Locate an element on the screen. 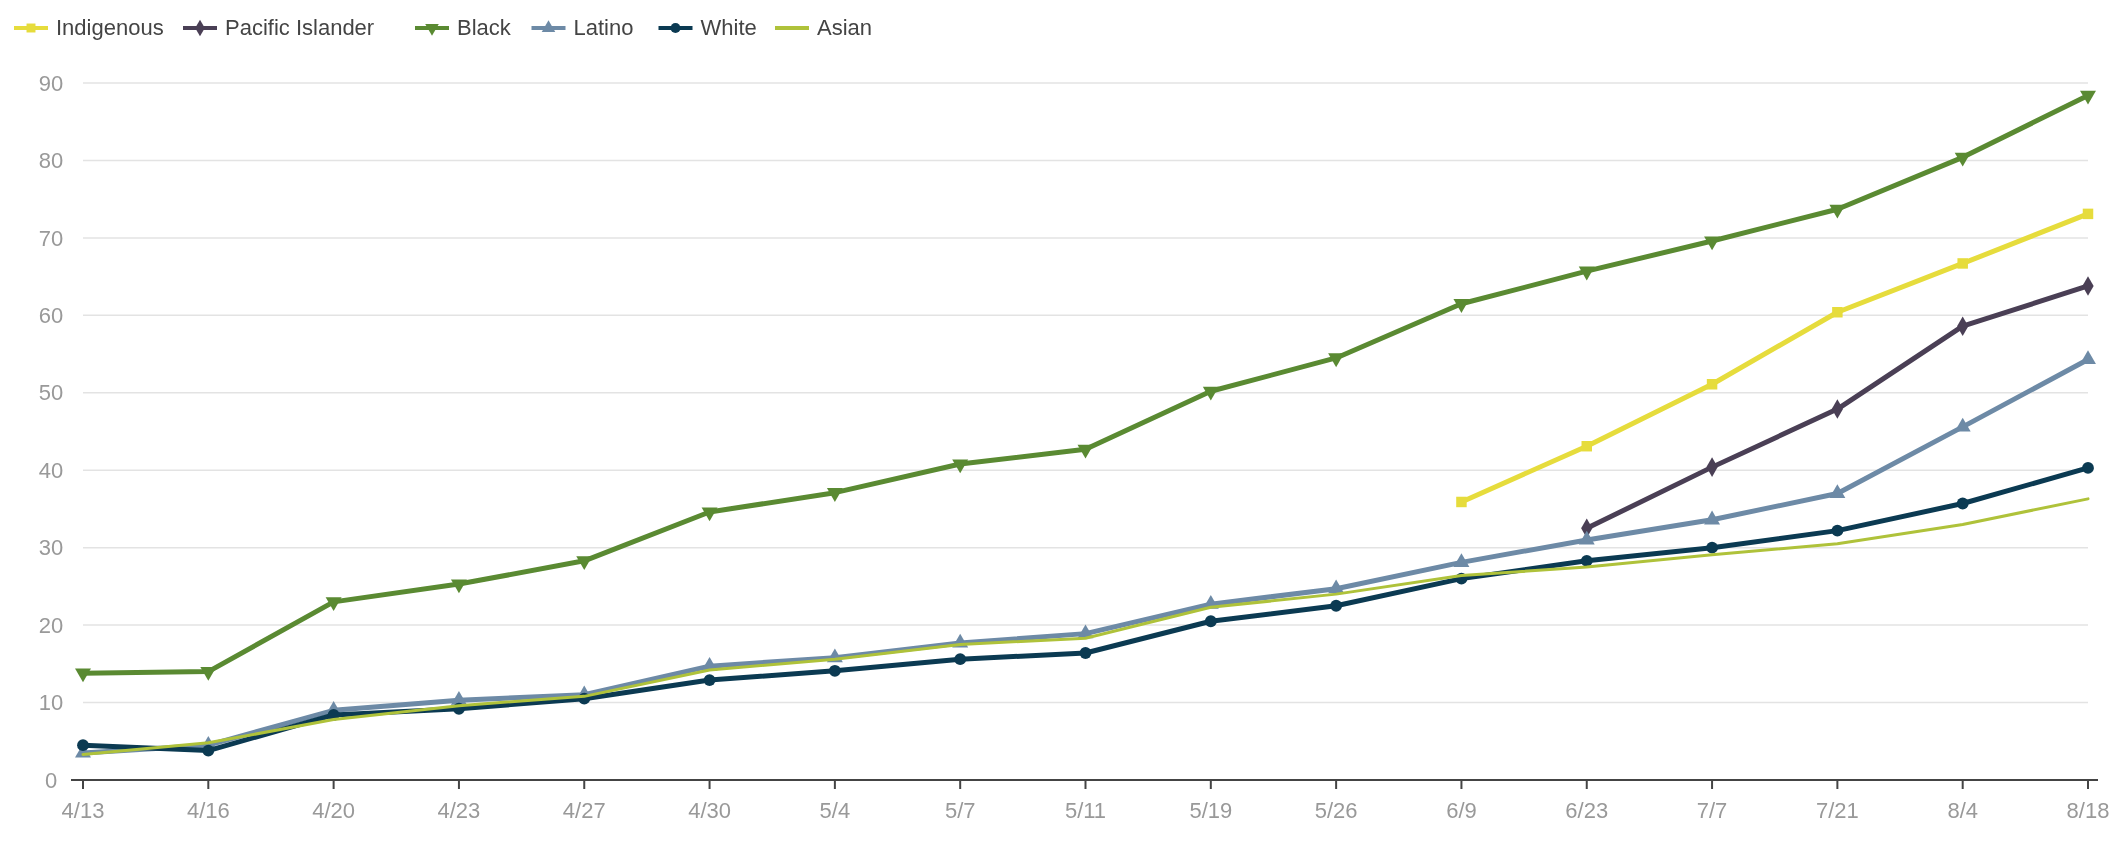  y-tick-label: 80 is located at coordinates (51, 161).